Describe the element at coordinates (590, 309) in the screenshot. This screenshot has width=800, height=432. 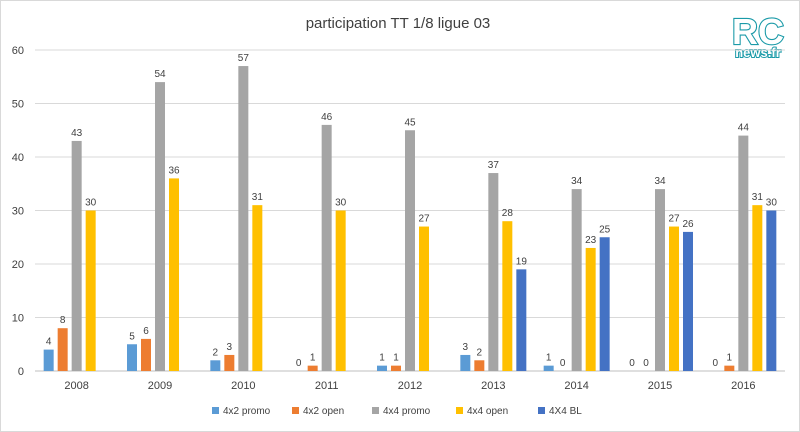
I see `bar-4x4-open-2014` at that location.